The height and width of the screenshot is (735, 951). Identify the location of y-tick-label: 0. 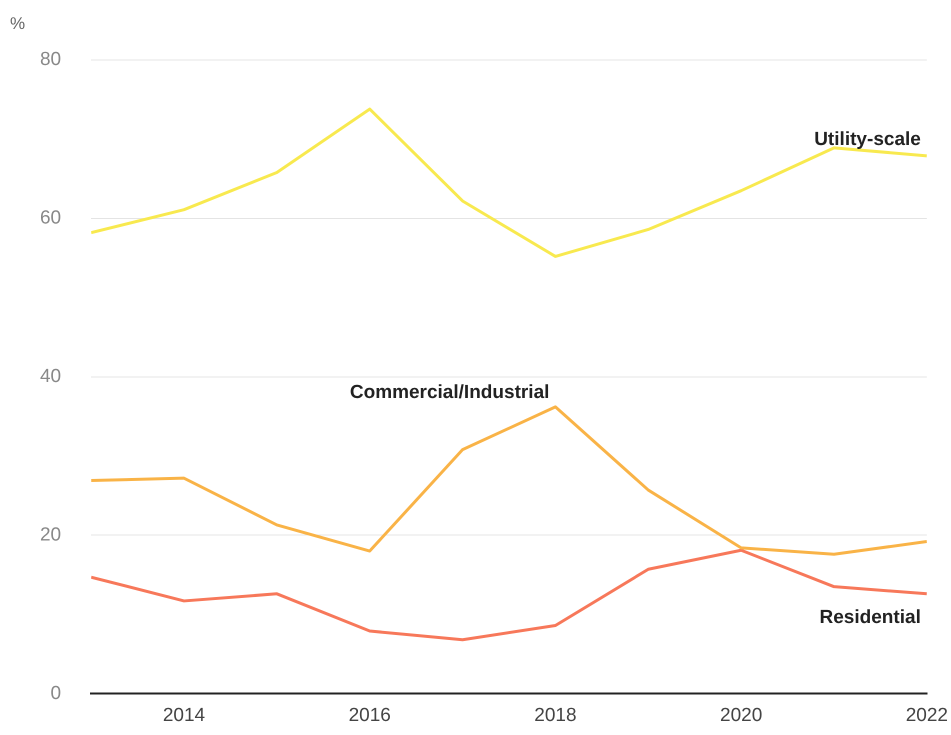
(56, 693).